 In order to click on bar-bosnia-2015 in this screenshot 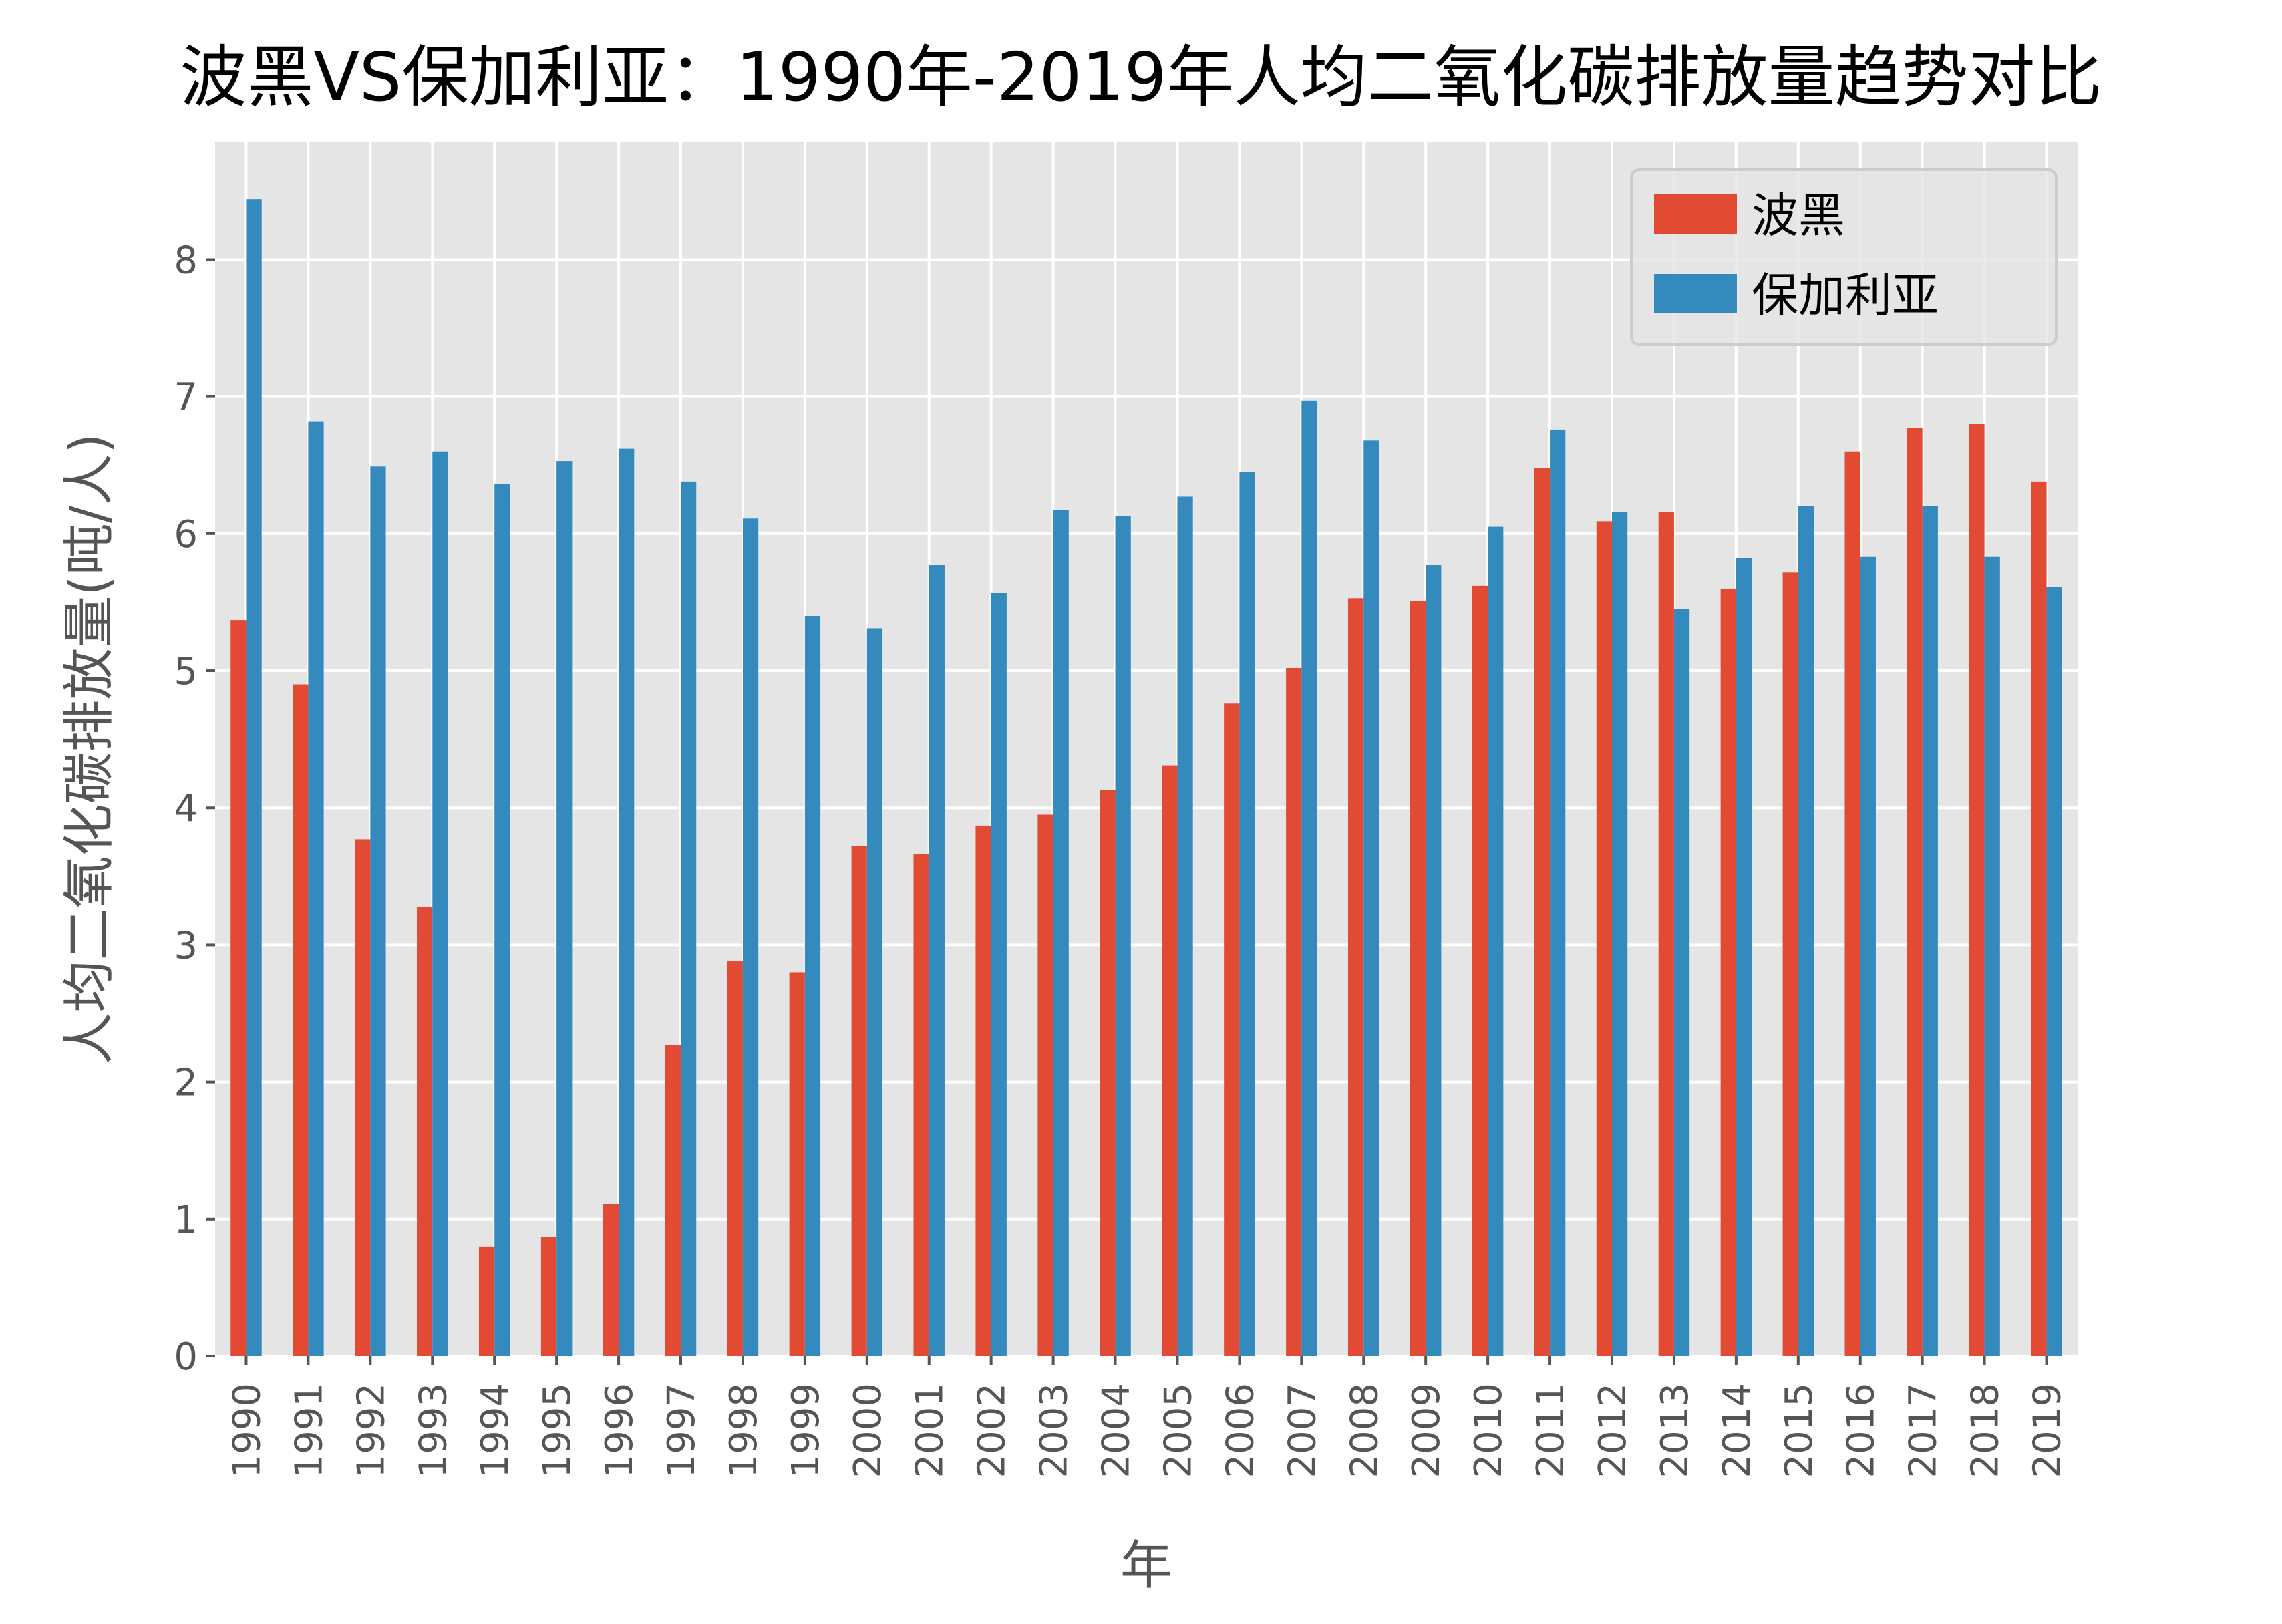, I will do `click(1790, 964)`.